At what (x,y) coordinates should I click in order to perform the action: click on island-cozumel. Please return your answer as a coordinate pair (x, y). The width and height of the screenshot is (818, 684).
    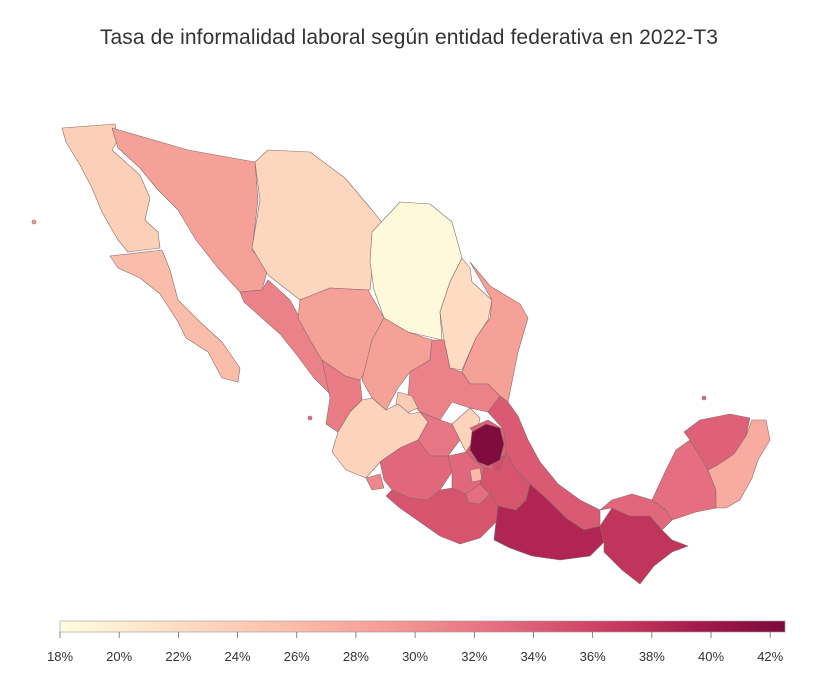
    Looking at the image, I should click on (704, 398).